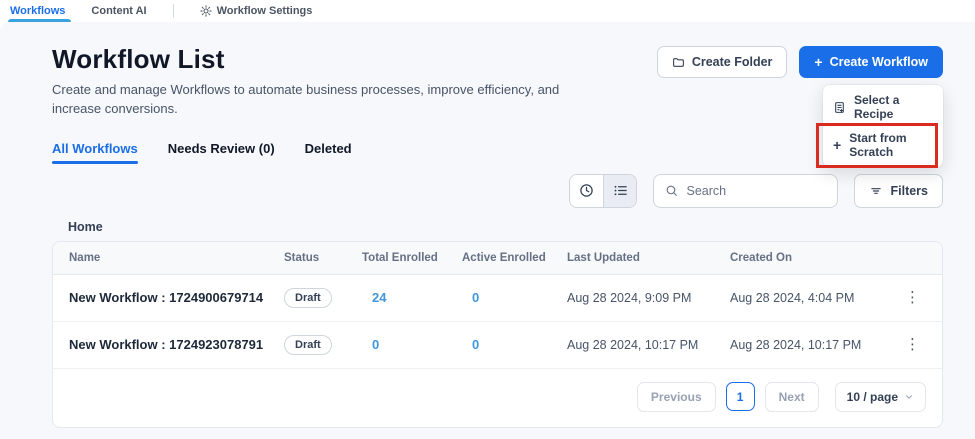 The width and height of the screenshot is (975, 439). I want to click on list-view-button, so click(620, 190).